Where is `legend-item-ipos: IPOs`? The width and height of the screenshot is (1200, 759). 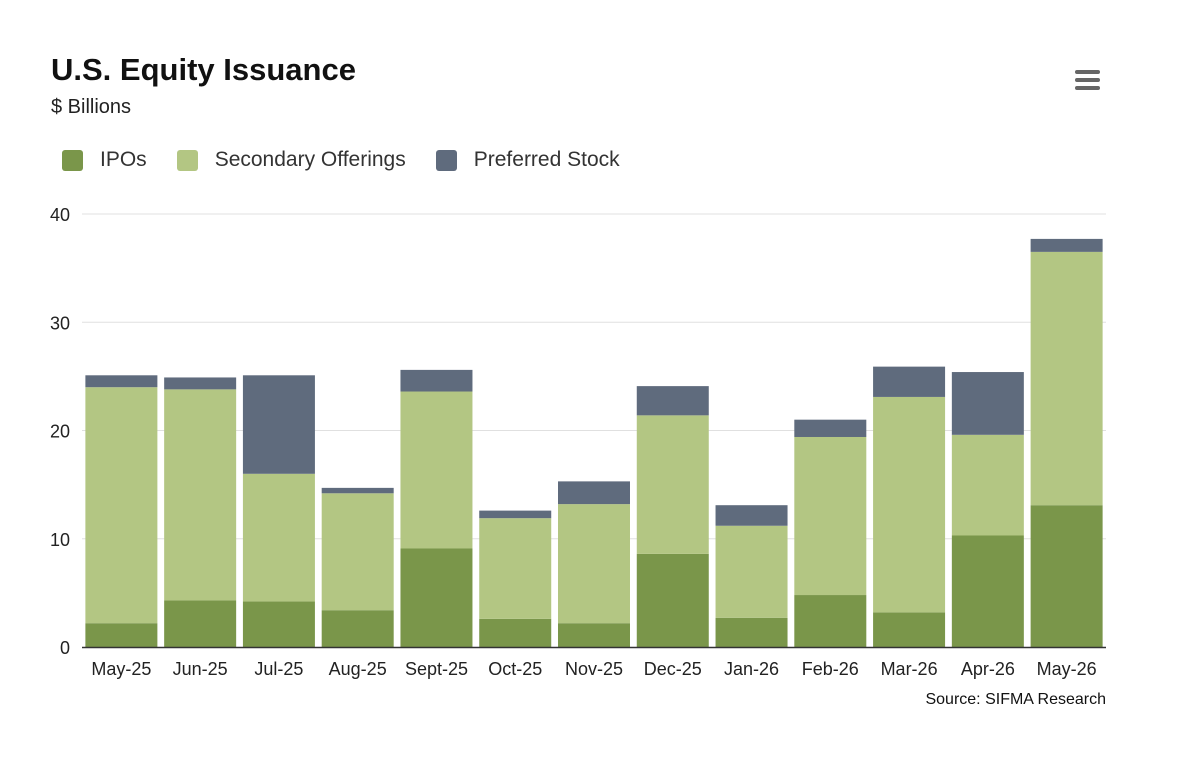 legend-item-ipos: IPOs is located at coordinates (104, 160).